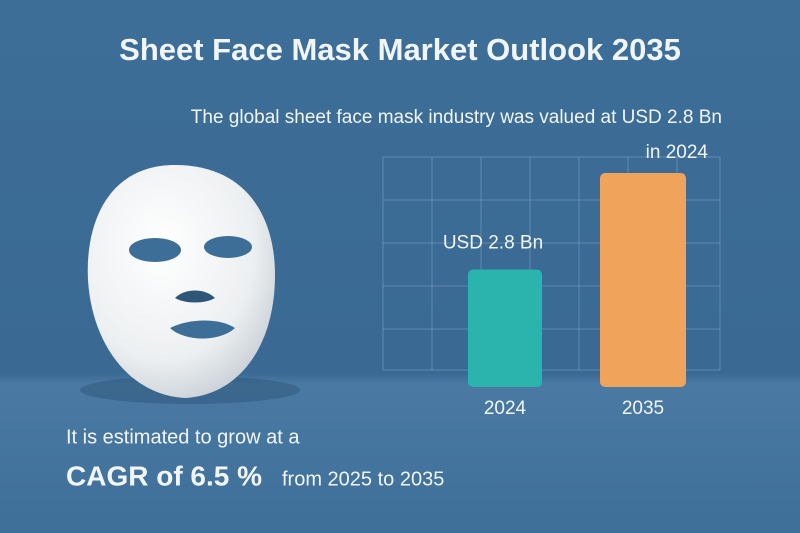 The image size is (800, 533). Describe the element at coordinates (643, 408) in the screenshot. I see `x-tick-label: 2035` at that location.